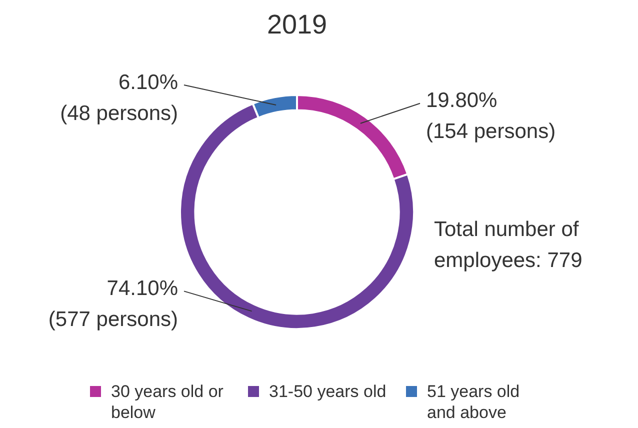 This screenshot has height=428, width=638. What do you see at coordinates (113, 303) in the screenshot?
I see `data-label: 74.10% (577 persons)` at bounding box center [113, 303].